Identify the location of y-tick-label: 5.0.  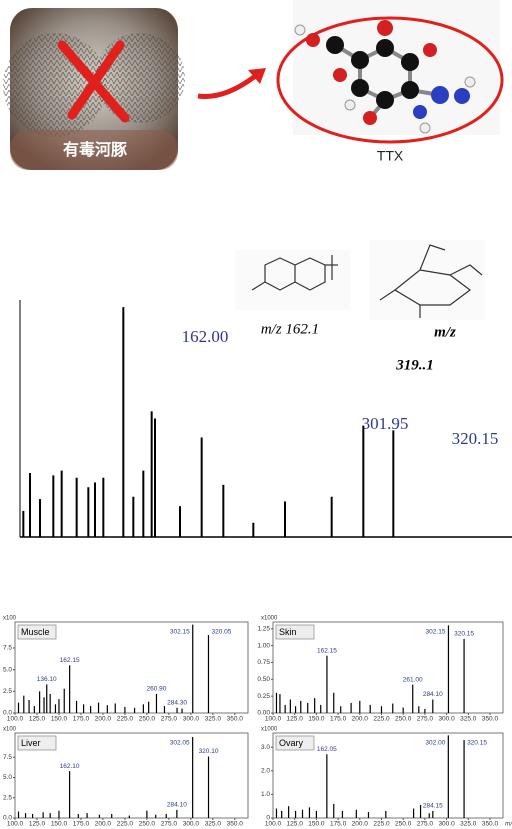
(7, 669).